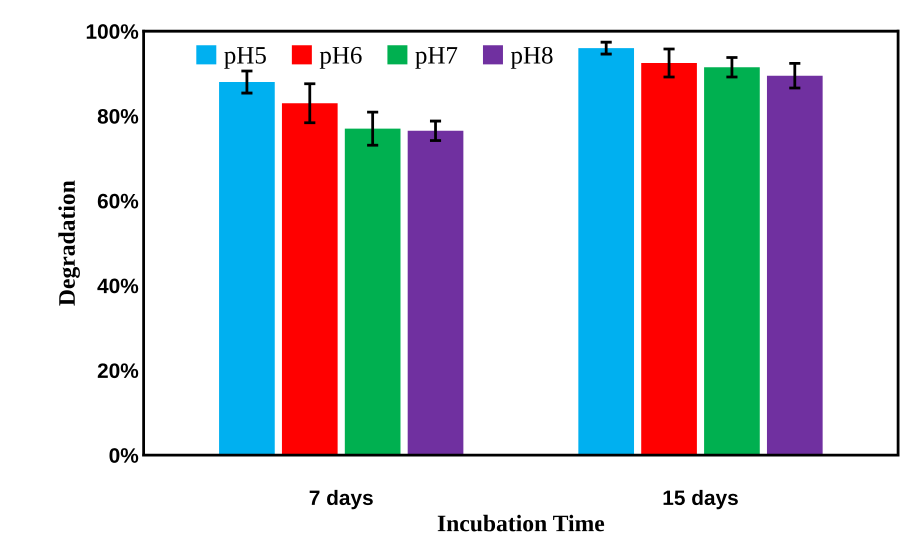 The height and width of the screenshot is (547, 909). What do you see at coordinates (341, 57) in the screenshot?
I see `legend-label: pH6` at bounding box center [341, 57].